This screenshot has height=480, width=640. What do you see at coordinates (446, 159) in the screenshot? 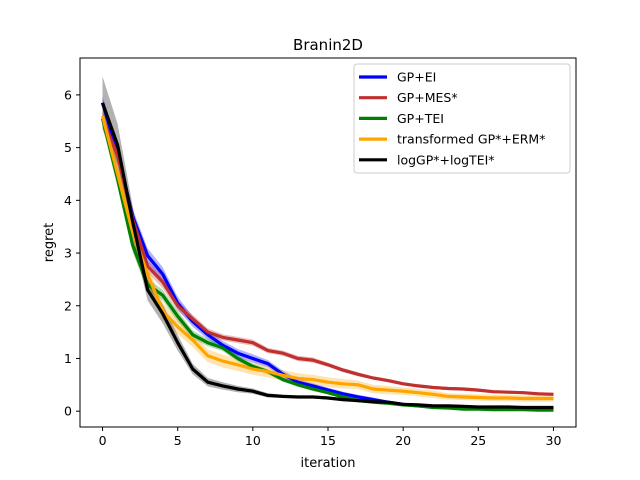
I see `legend-label-loggp-logtei: logGP*+logTEI*` at bounding box center [446, 159].